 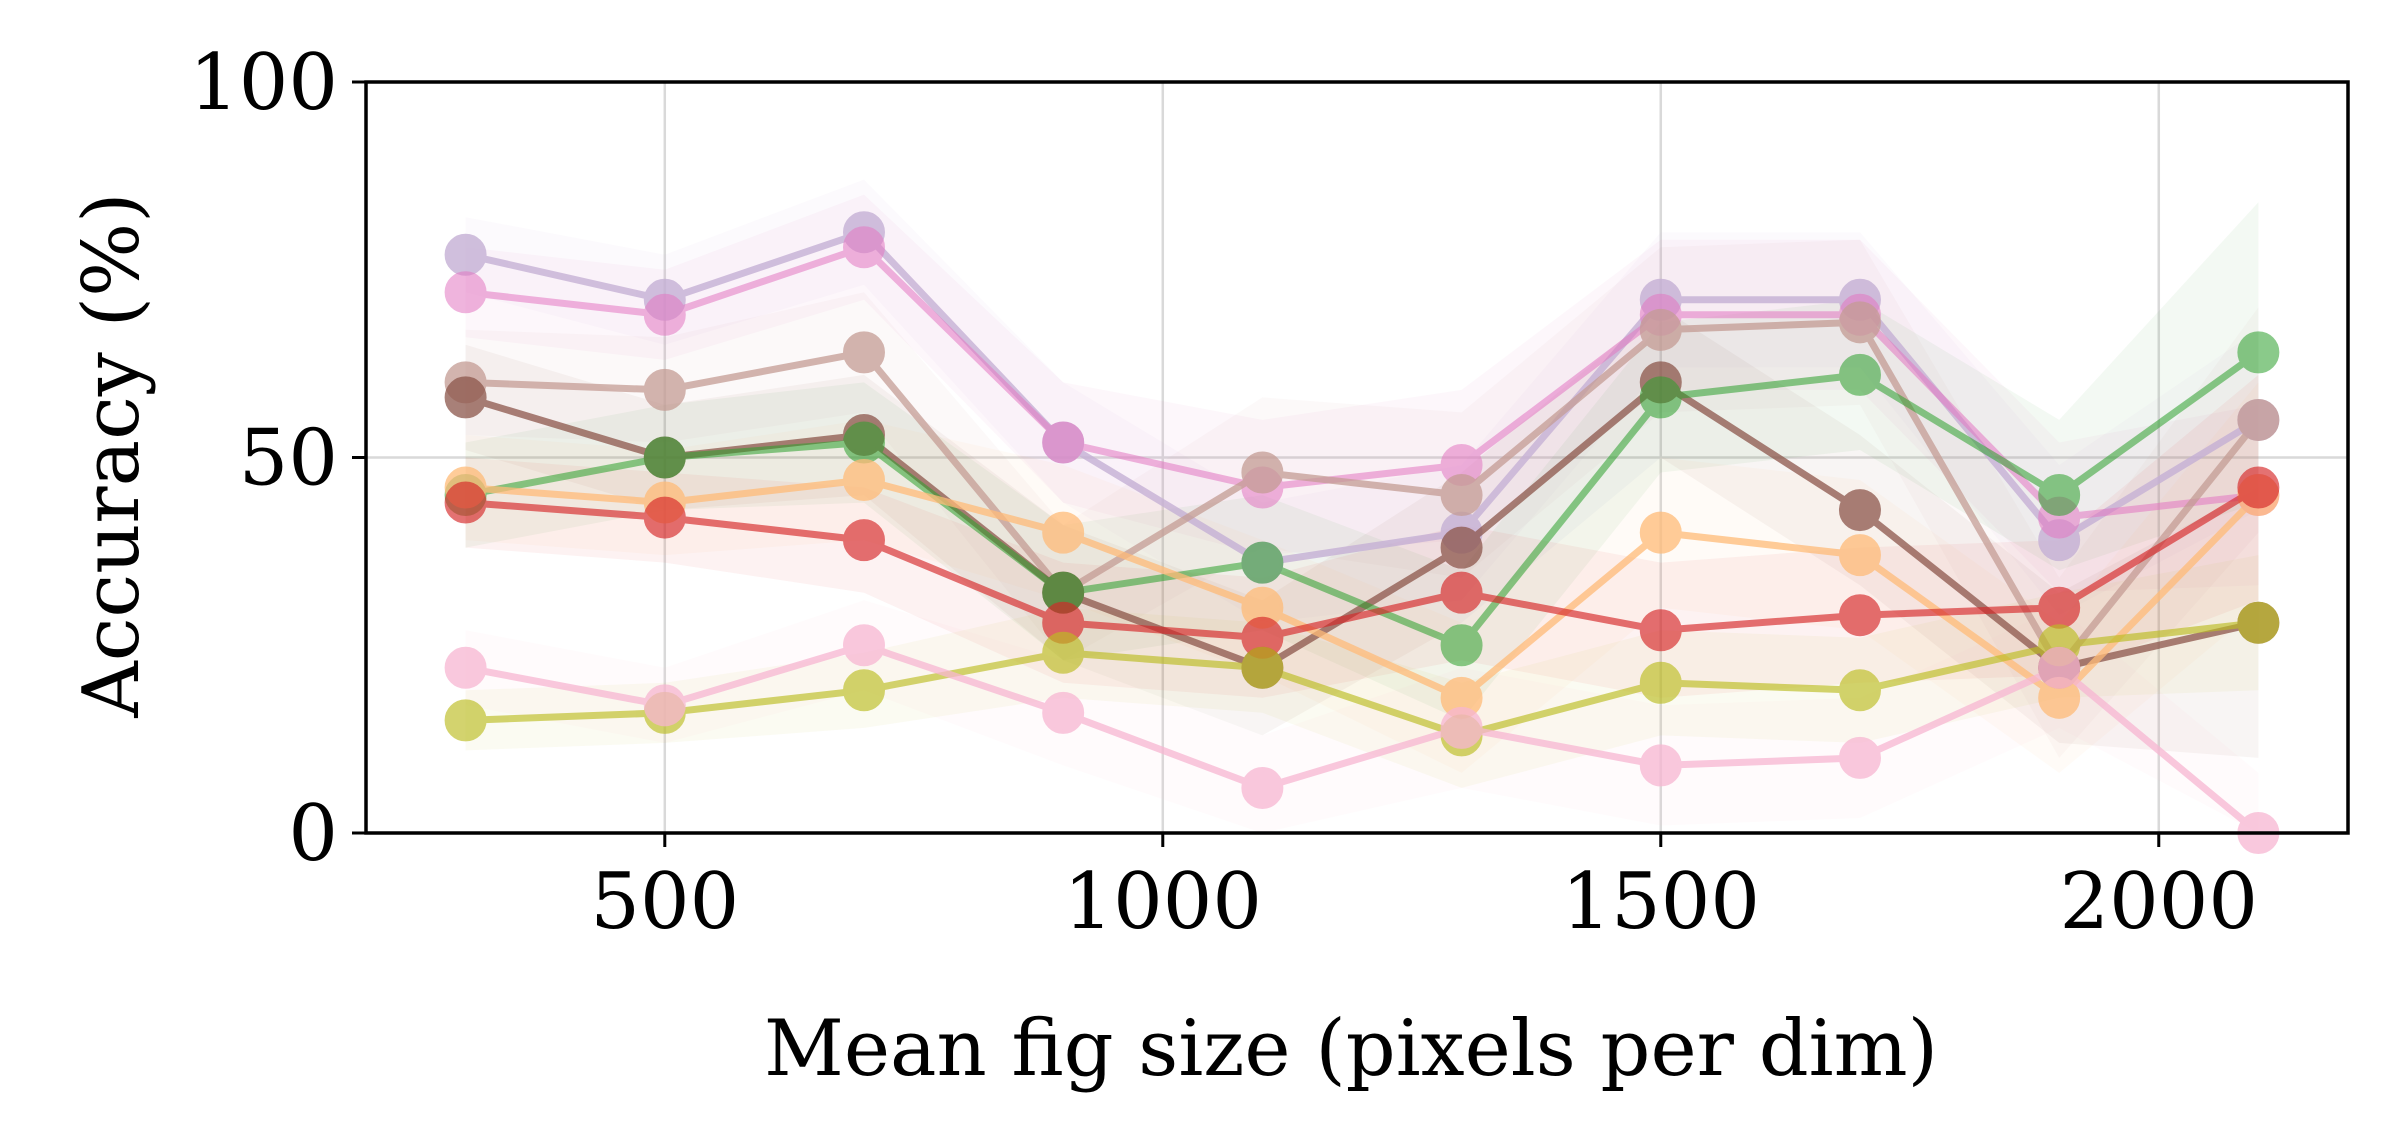 What do you see at coordinates (2159, 902) in the screenshot?
I see `x-tick-label: 2000` at bounding box center [2159, 902].